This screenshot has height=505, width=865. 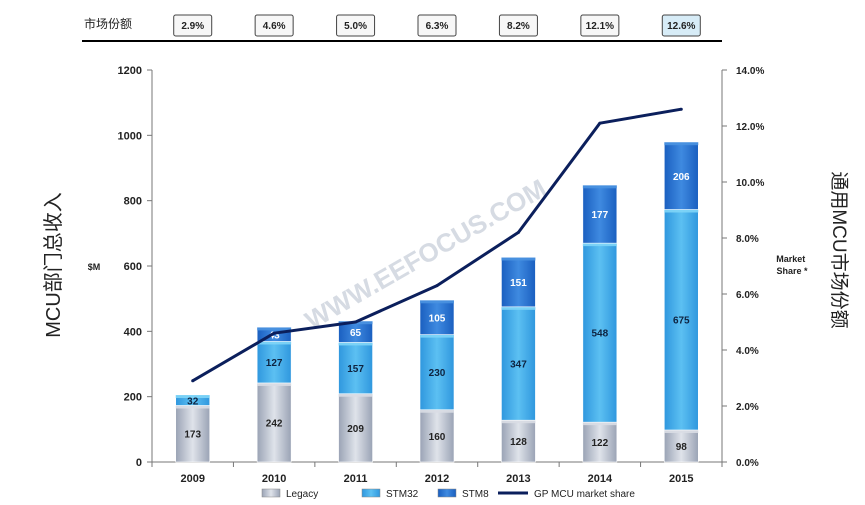 I want to click on y-axis-title: MCU部门总收入, so click(x=53, y=265).